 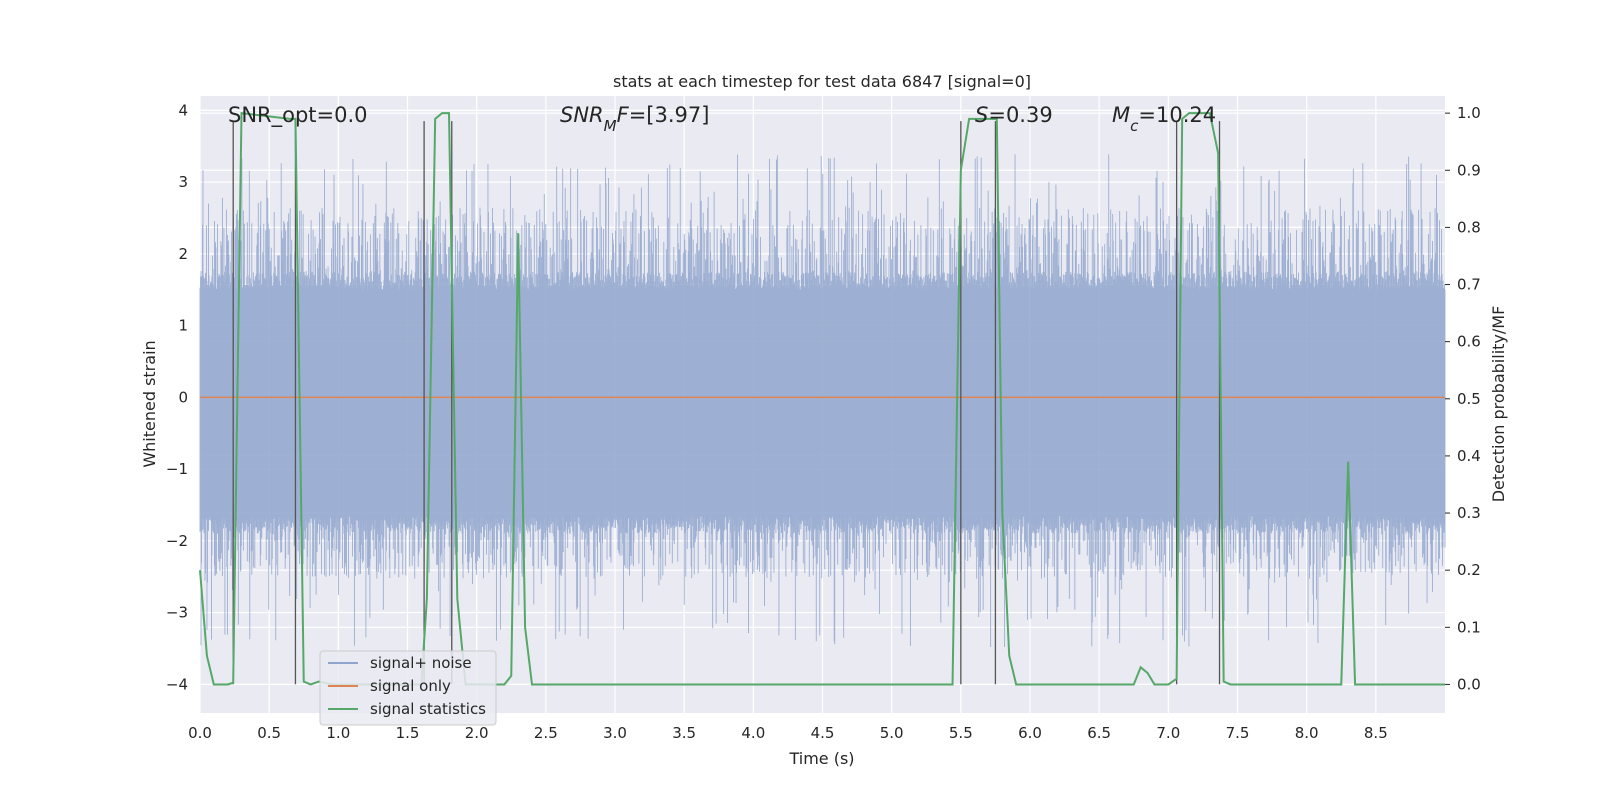 What do you see at coordinates (298, 115) in the screenshot?
I see `annotation-1: SNR_opt=0.0` at bounding box center [298, 115].